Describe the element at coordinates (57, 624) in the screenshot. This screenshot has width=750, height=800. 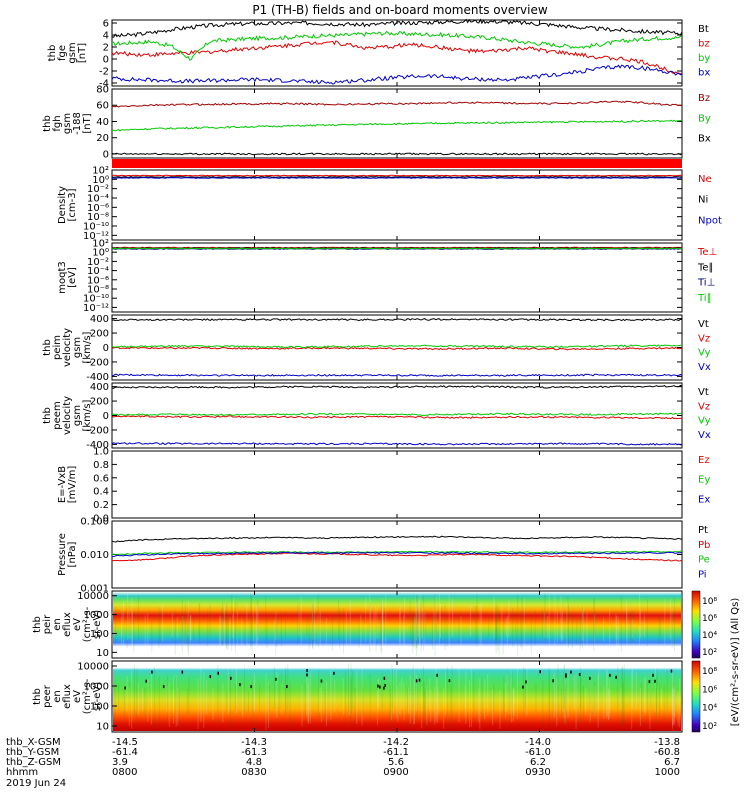
I see `panel-8-ylabel-2: en` at that location.